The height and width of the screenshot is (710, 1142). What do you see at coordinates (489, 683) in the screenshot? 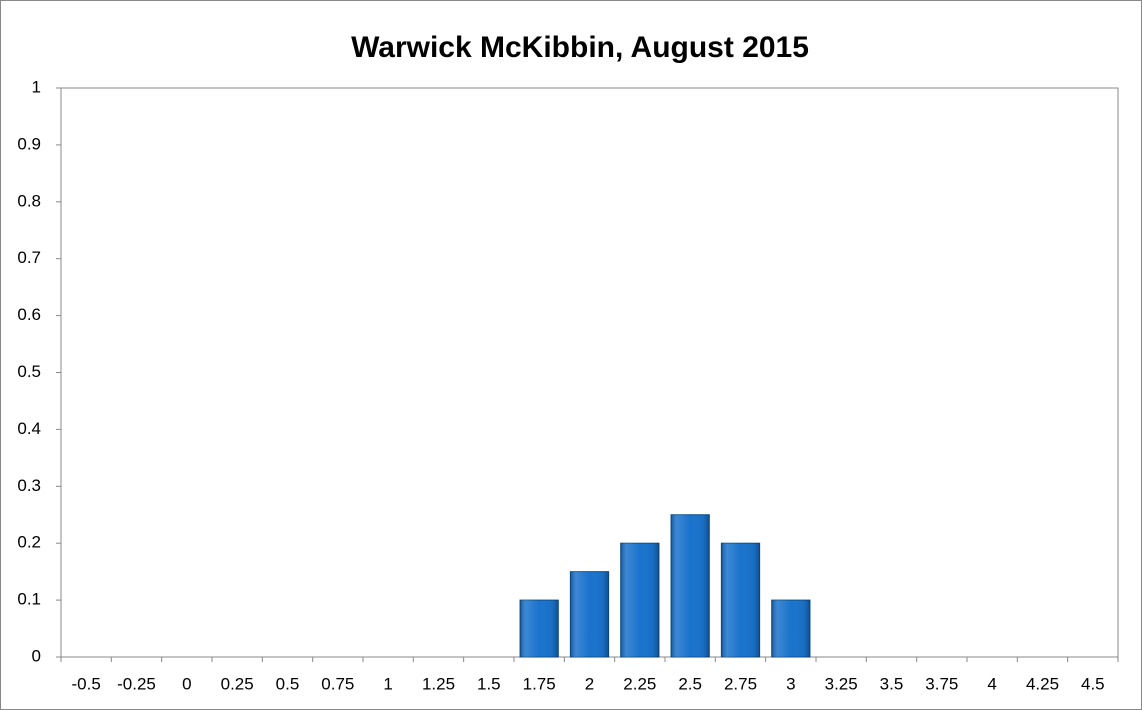
I see `x-tick-label: 1.5` at bounding box center [489, 683].